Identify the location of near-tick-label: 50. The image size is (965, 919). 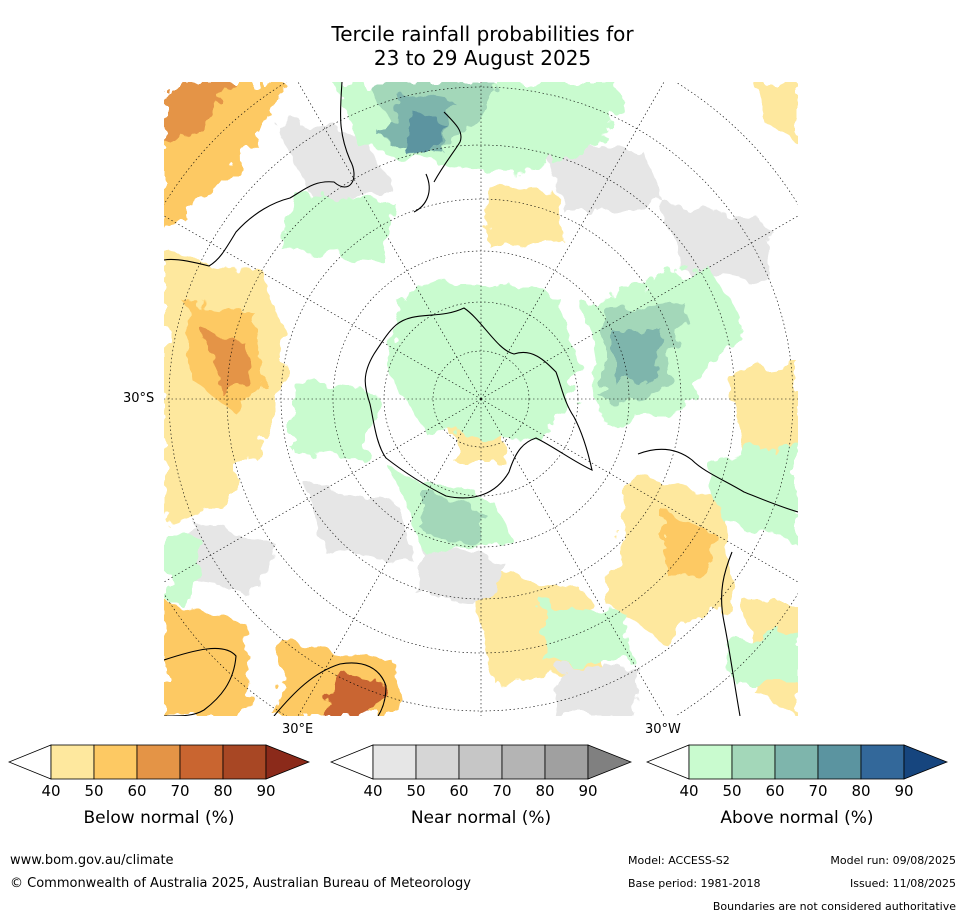
(416, 791).